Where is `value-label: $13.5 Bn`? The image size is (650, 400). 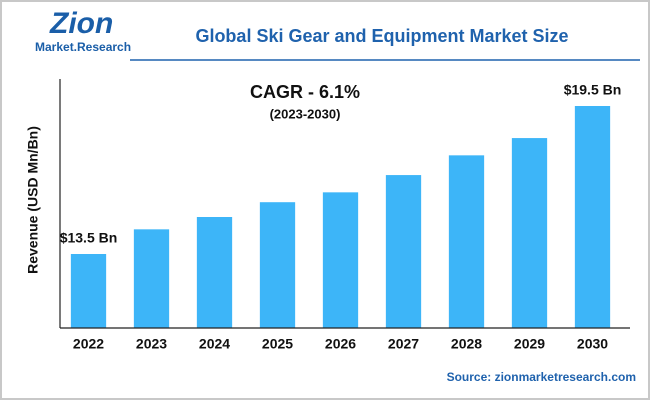 value-label: $13.5 Bn is located at coordinates (89, 238).